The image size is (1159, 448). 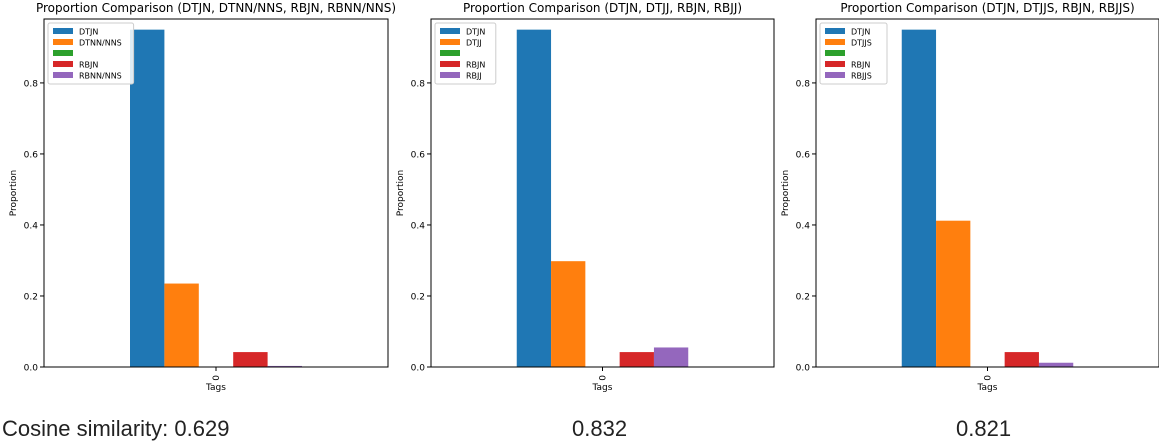 What do you see at coordinates (100, 76) in the screenshot?
I see `legend-label: RBNN/NNS` at bounding box center [100, 76].